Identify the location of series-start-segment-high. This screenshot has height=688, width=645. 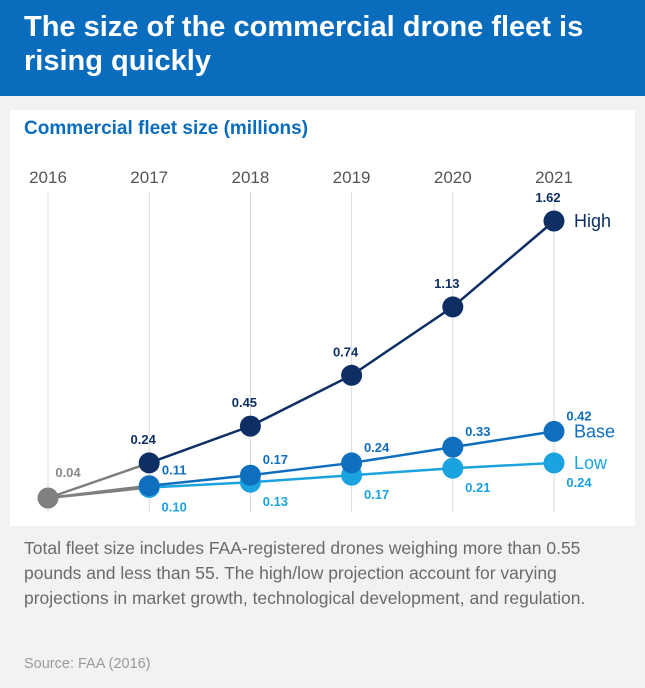
(98, 480).